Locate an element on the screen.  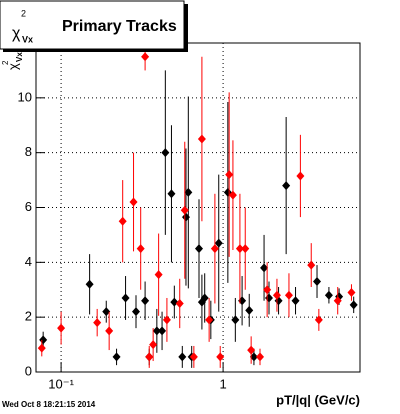
x-axis-title: pT/|q| (GeV/c) is located at coordinates (318, 399).